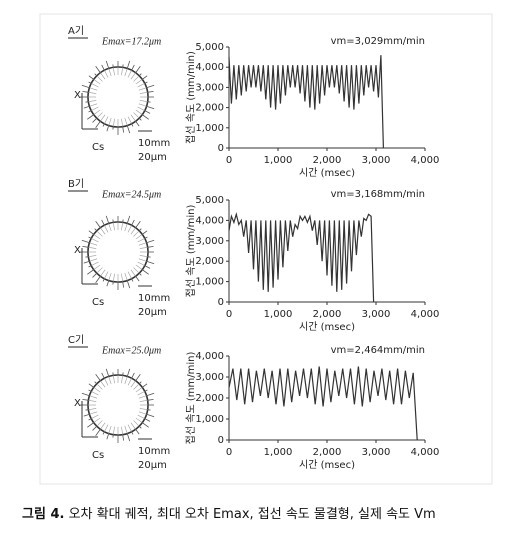 Image resolution: width=505 pixels, height=534 pixels. I want to click on scale-mm: 10mm, so click(154, 143).